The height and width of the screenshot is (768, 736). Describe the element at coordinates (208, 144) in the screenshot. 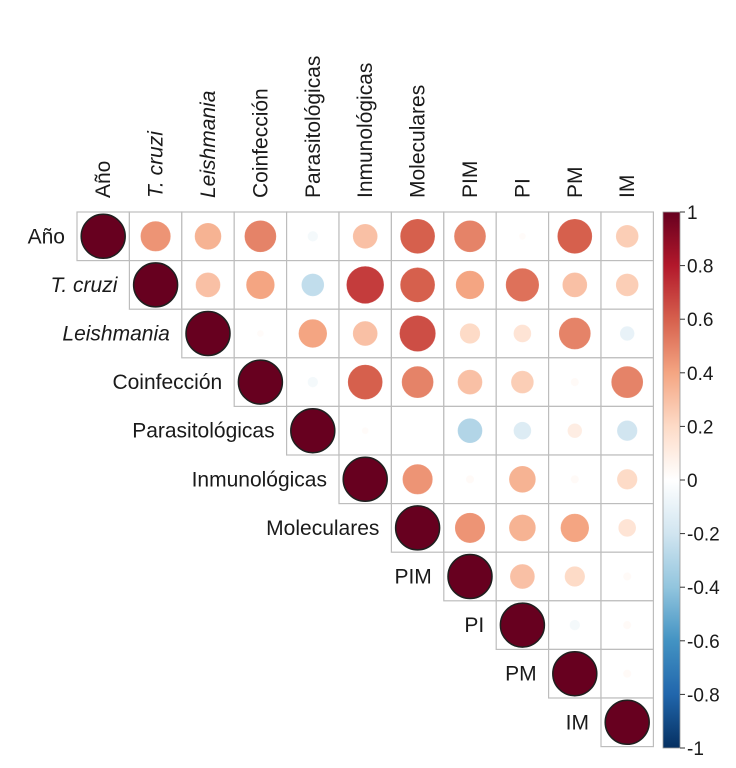

I see `column-label-leishmania: Leishmania` at that location.